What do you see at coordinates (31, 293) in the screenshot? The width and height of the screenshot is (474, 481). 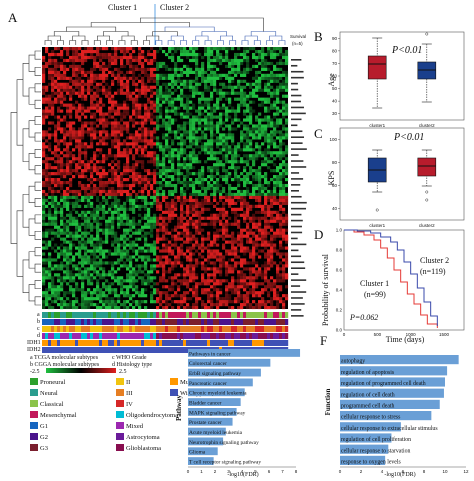 I see `dendrogram-branch` at bounding box center [31, 293].